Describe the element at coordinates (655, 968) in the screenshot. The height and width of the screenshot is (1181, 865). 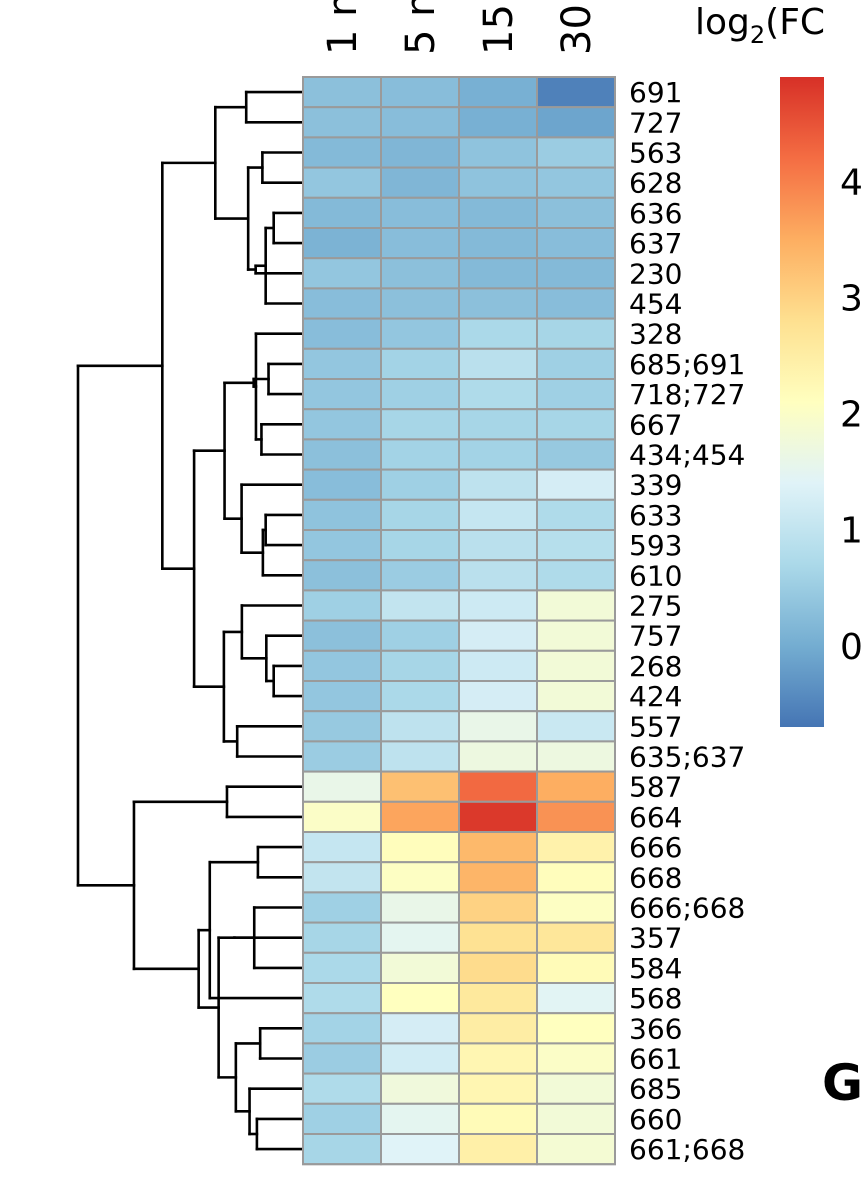
I see `row-label: 584` at that location.